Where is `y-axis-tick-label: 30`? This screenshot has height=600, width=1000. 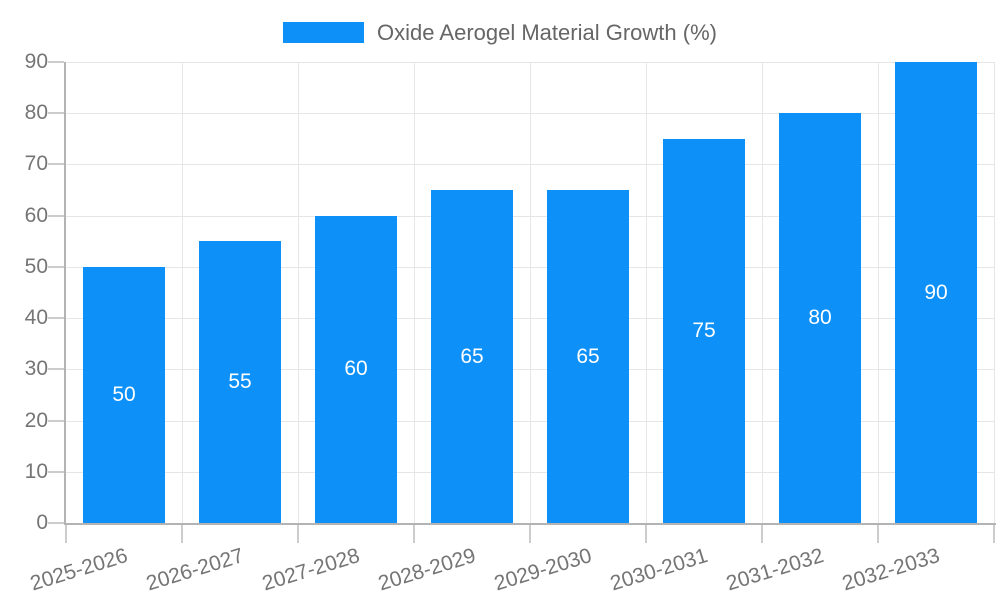 y-axis-tick-label: 30 is located at coordinates (36, 369).